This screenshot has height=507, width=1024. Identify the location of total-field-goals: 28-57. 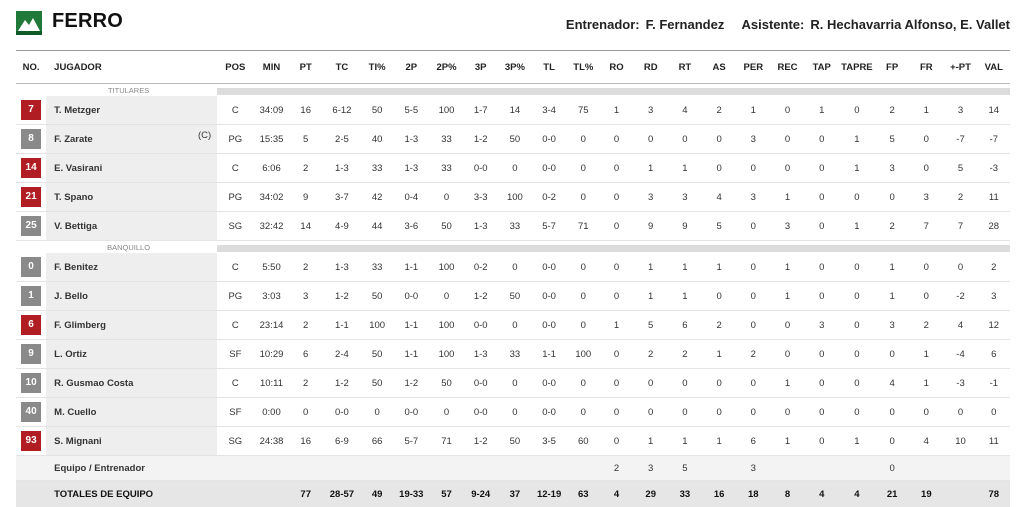
(342, 494).